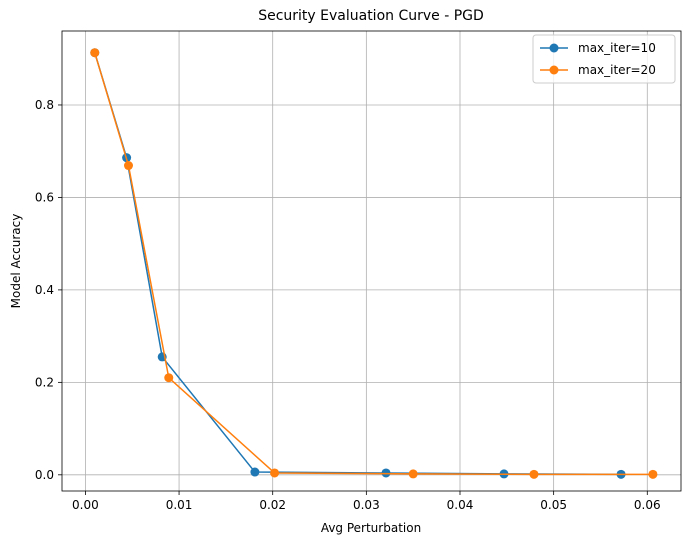 Image resolution: width=691 pixels, height=550 pixels. What do you see at coordinates (647, 505) in the screenshot?
I see `x-tick-label-6: 0.06` at bounding box center [647, 505].